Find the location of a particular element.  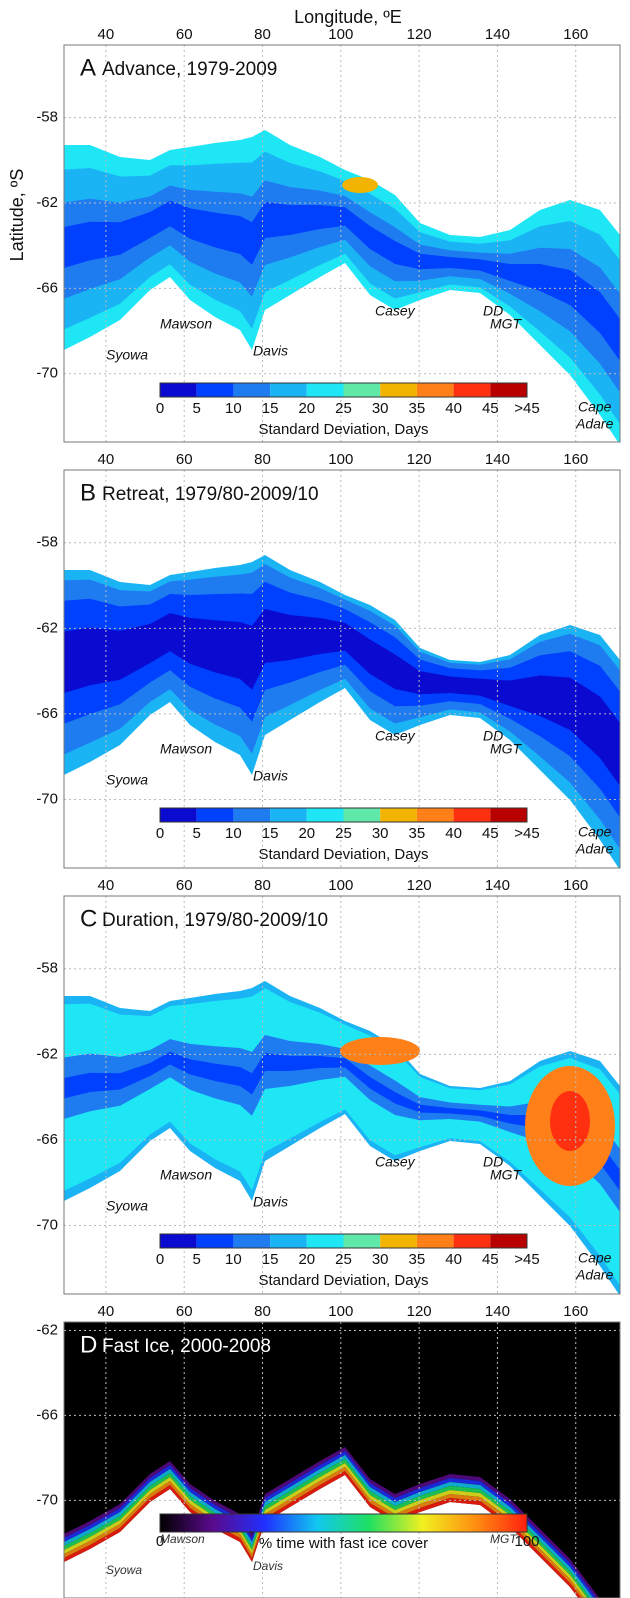

panel-title: Fast Ice, 2000-2008 is located at coordinates (186, 1346).